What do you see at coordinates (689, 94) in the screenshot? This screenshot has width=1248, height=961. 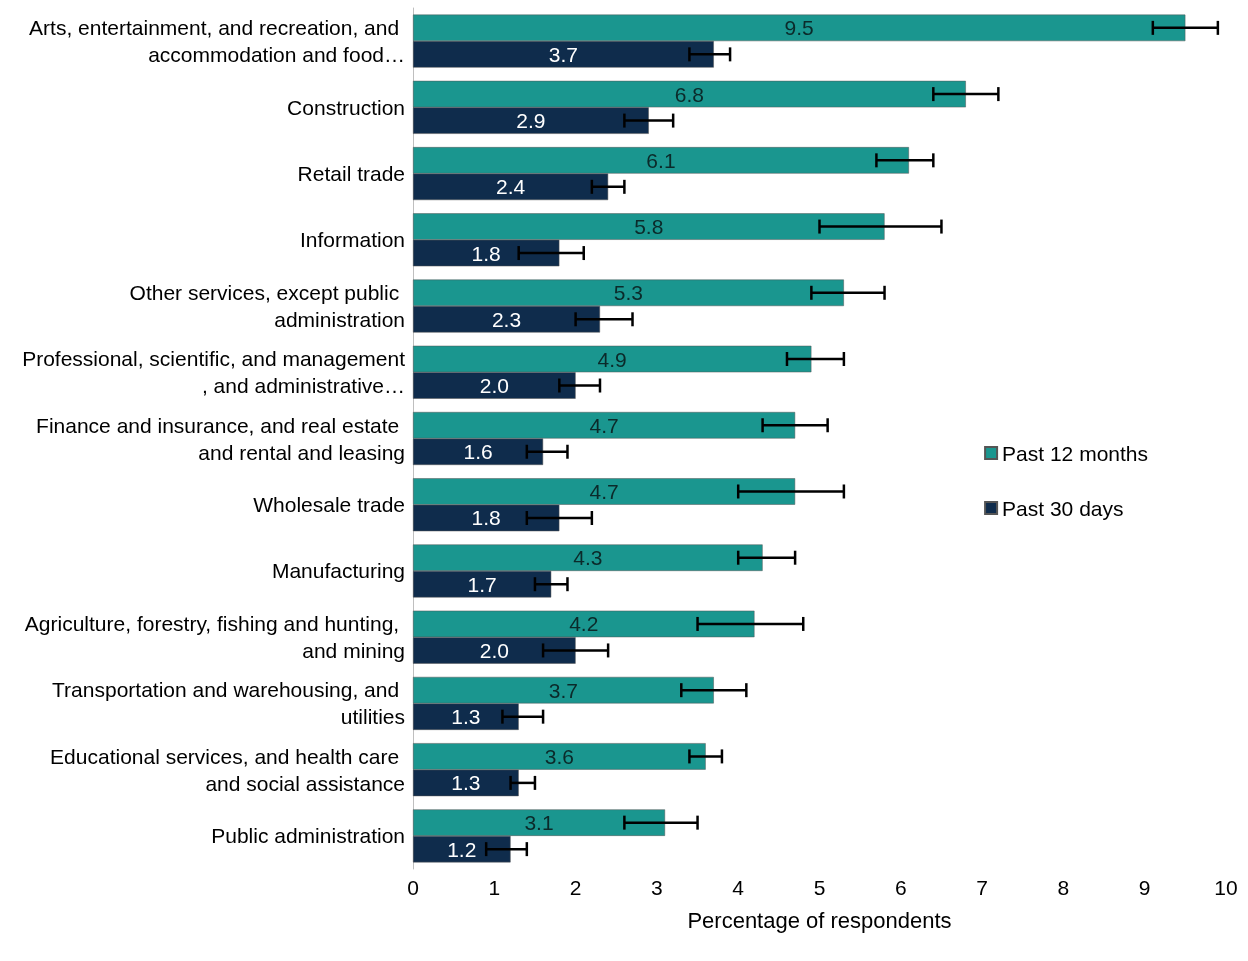 I see `data-label: 6.8` at bounding box center [689, 94].